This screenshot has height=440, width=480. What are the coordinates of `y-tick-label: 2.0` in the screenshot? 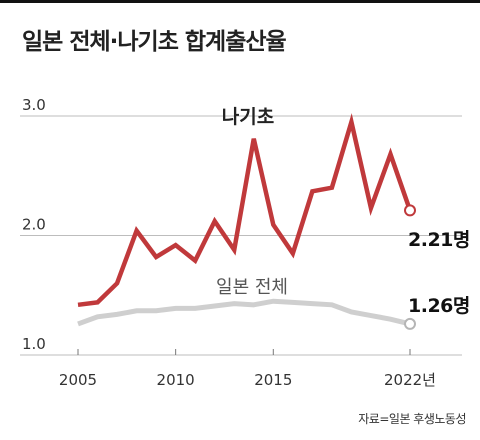 It's located at (34, 225).